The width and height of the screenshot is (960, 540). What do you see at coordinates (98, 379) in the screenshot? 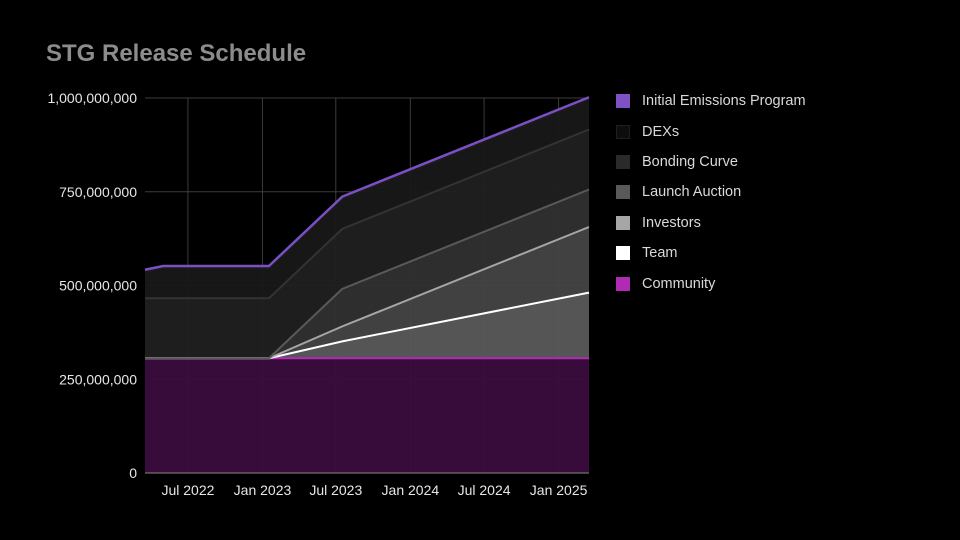
I see `y-tick-label: 250,000,000` at bounding box center [98, 379].